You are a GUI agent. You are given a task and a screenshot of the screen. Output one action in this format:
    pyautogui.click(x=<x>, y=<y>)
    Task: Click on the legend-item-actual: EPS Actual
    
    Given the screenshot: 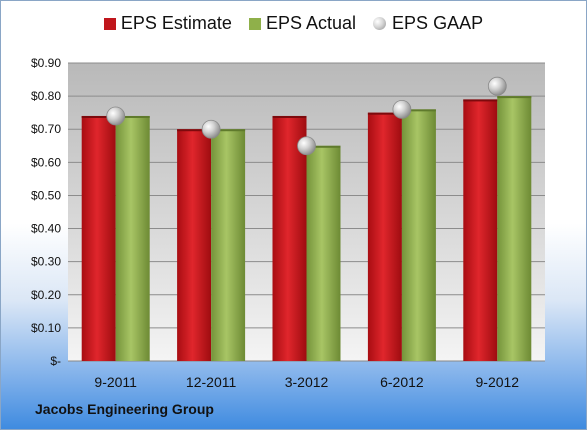 What is the action you would take?
    pyautogui.click(x=302, y=23)
    